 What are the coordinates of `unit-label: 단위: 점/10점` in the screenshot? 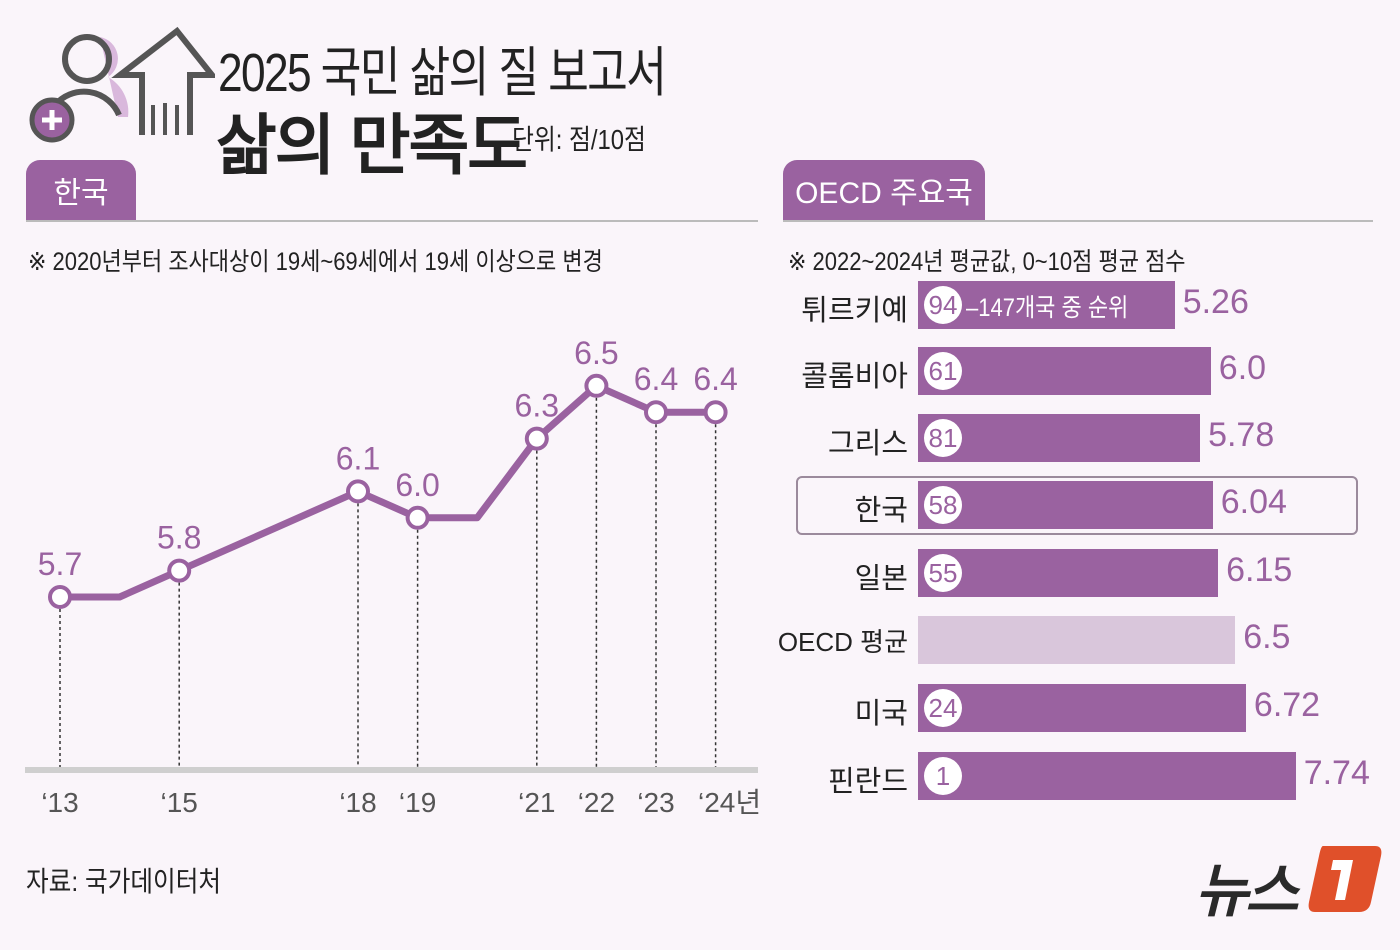 It's located at (579, 139).